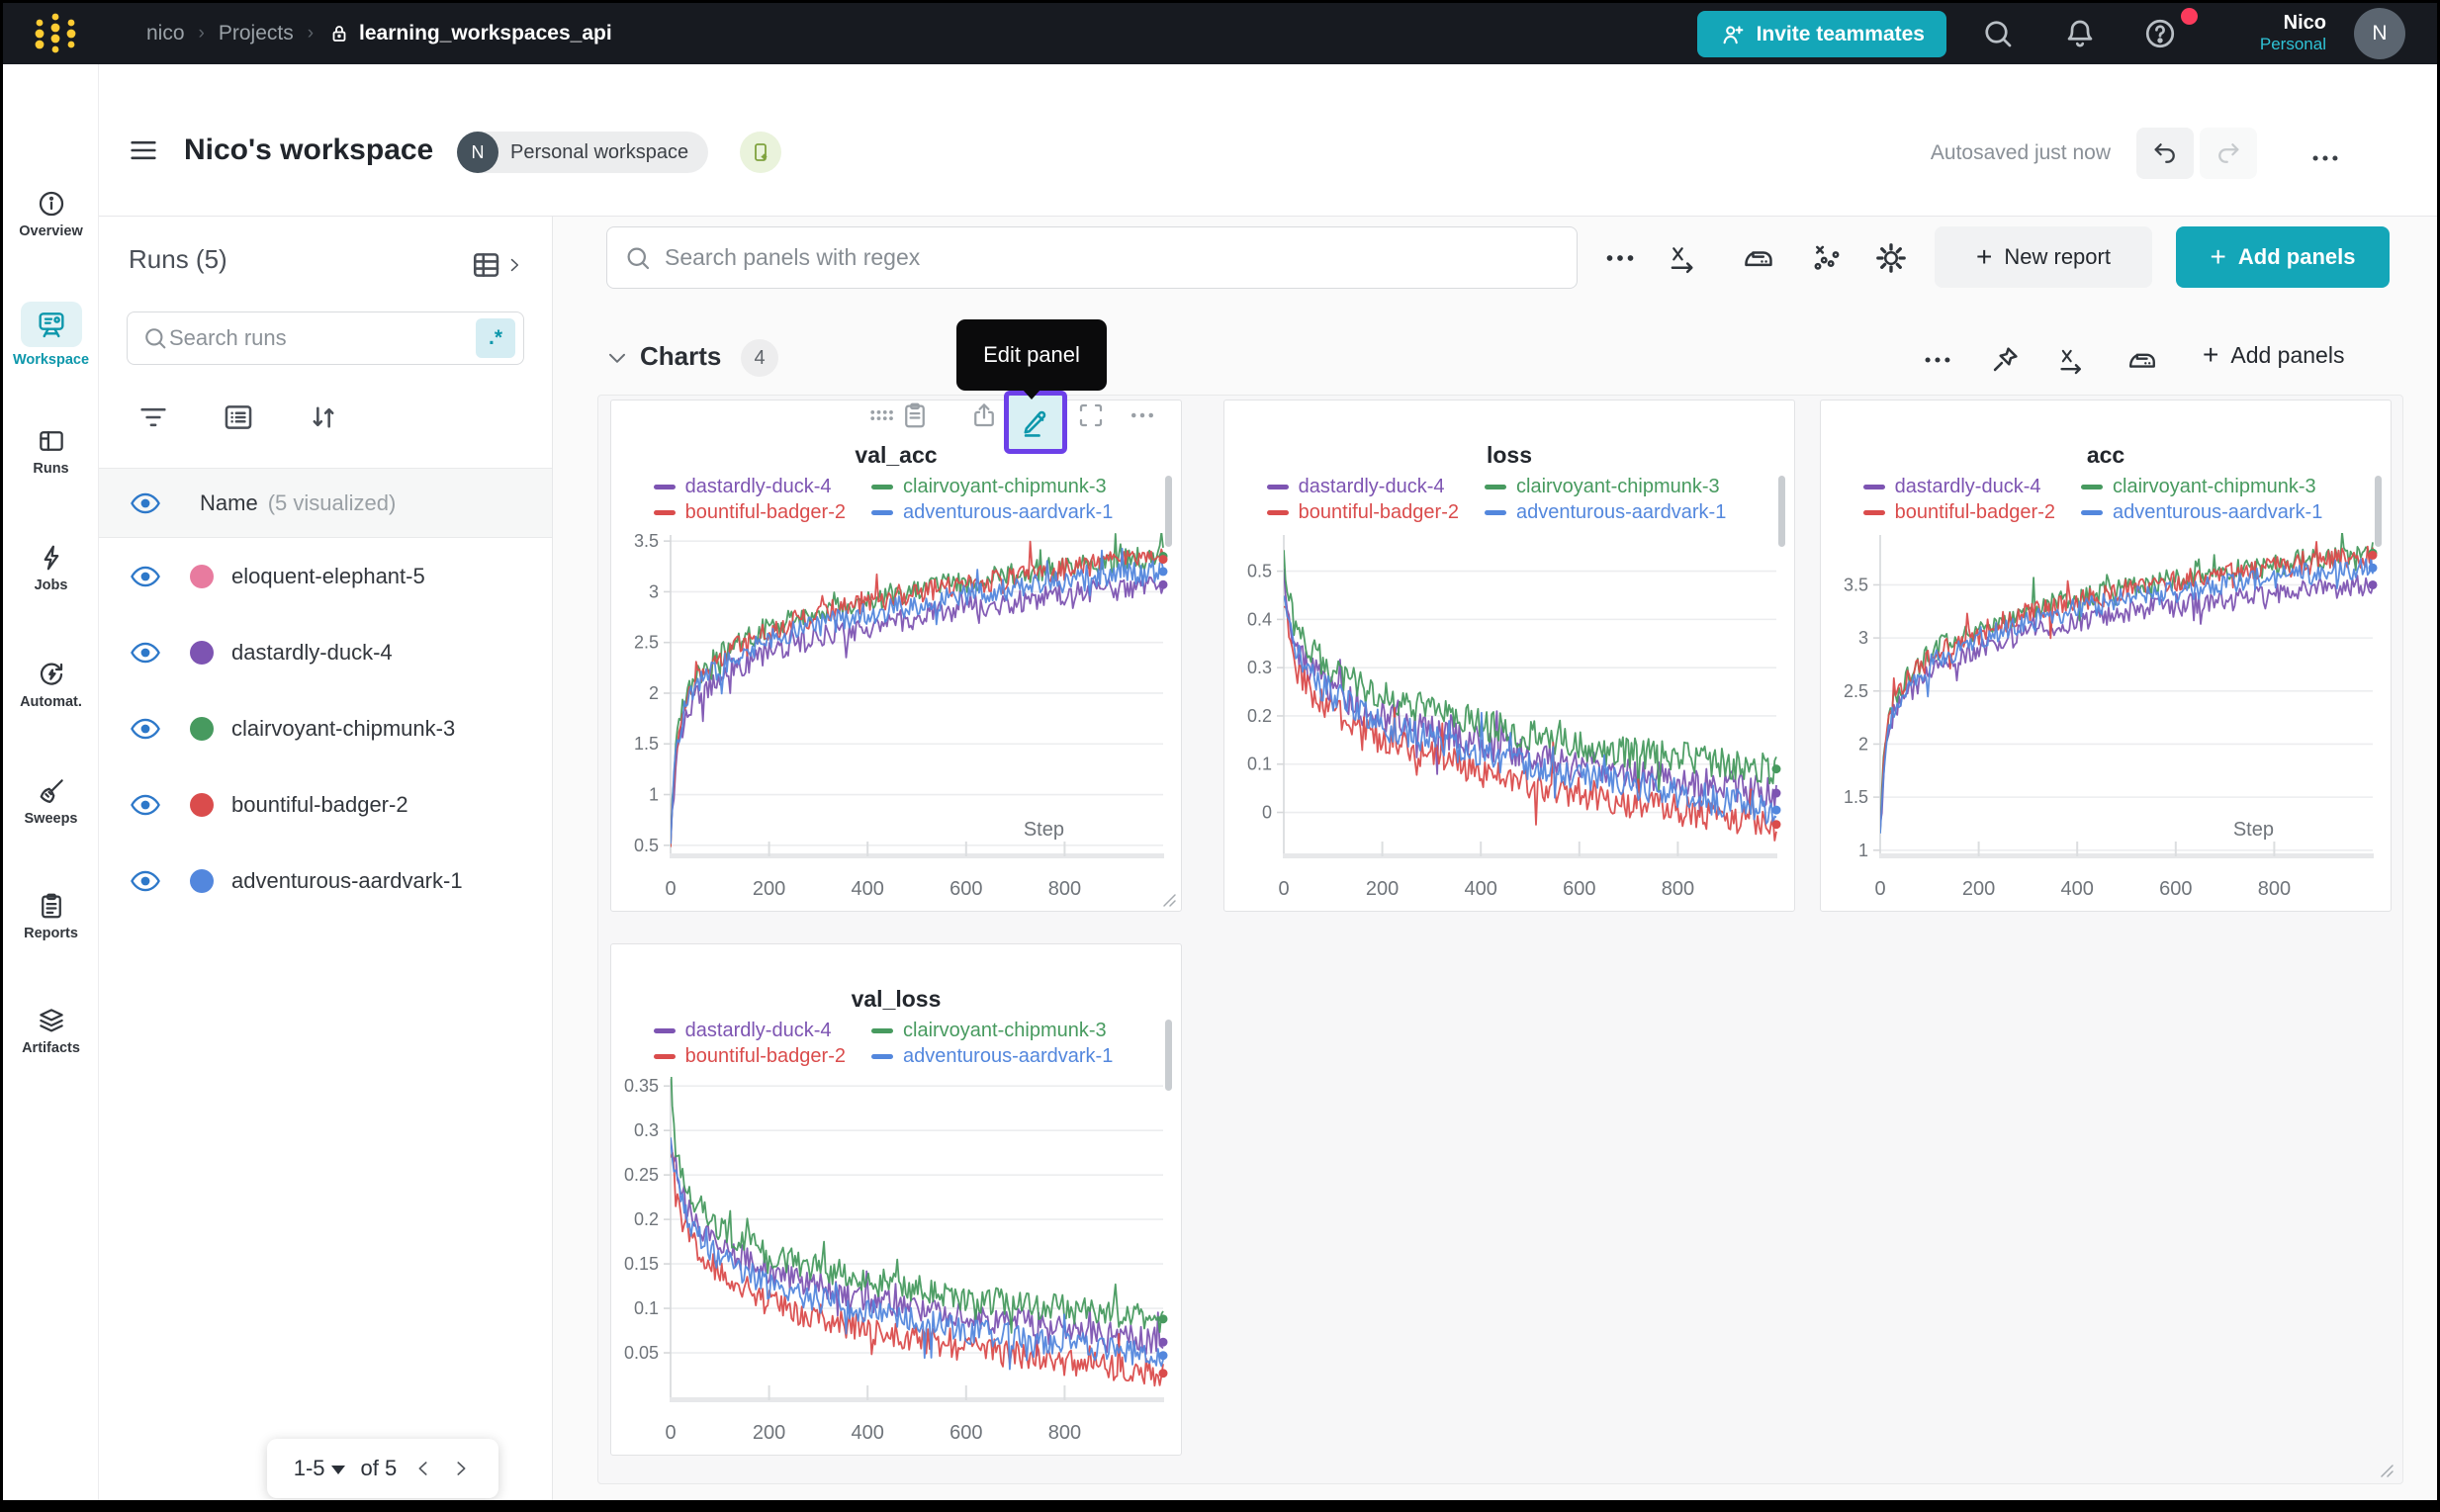 The image size is (2440, 1512). Describe the element at coordinates (2325, 158) in the screenshot. I see `header-overflow-icon` at that location.